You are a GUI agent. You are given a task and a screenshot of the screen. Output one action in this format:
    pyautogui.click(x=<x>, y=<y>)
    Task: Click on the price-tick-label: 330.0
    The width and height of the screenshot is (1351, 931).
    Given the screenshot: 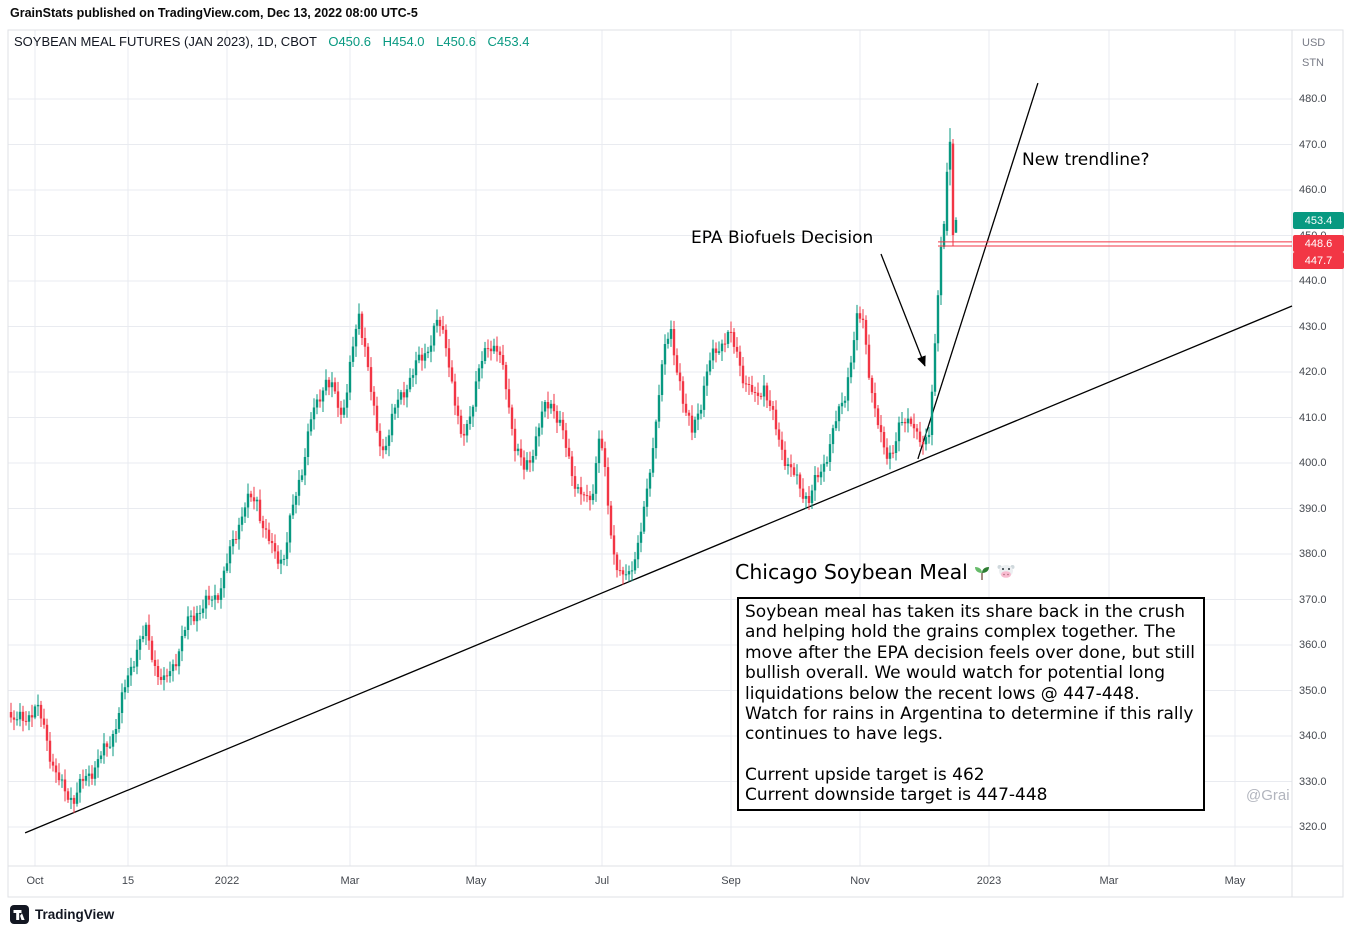 What is the action you would take?
    pyautogui.click(x=1313, y=781)
    